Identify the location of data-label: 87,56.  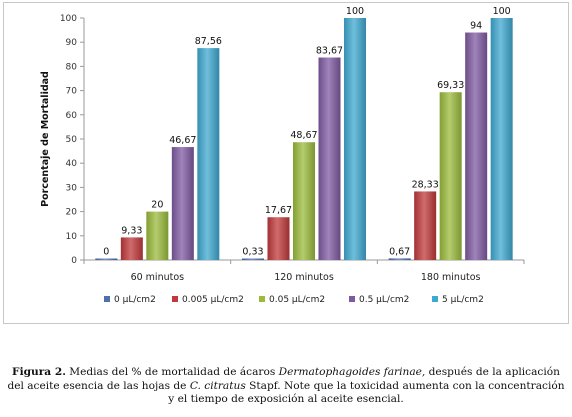
(208, 41).